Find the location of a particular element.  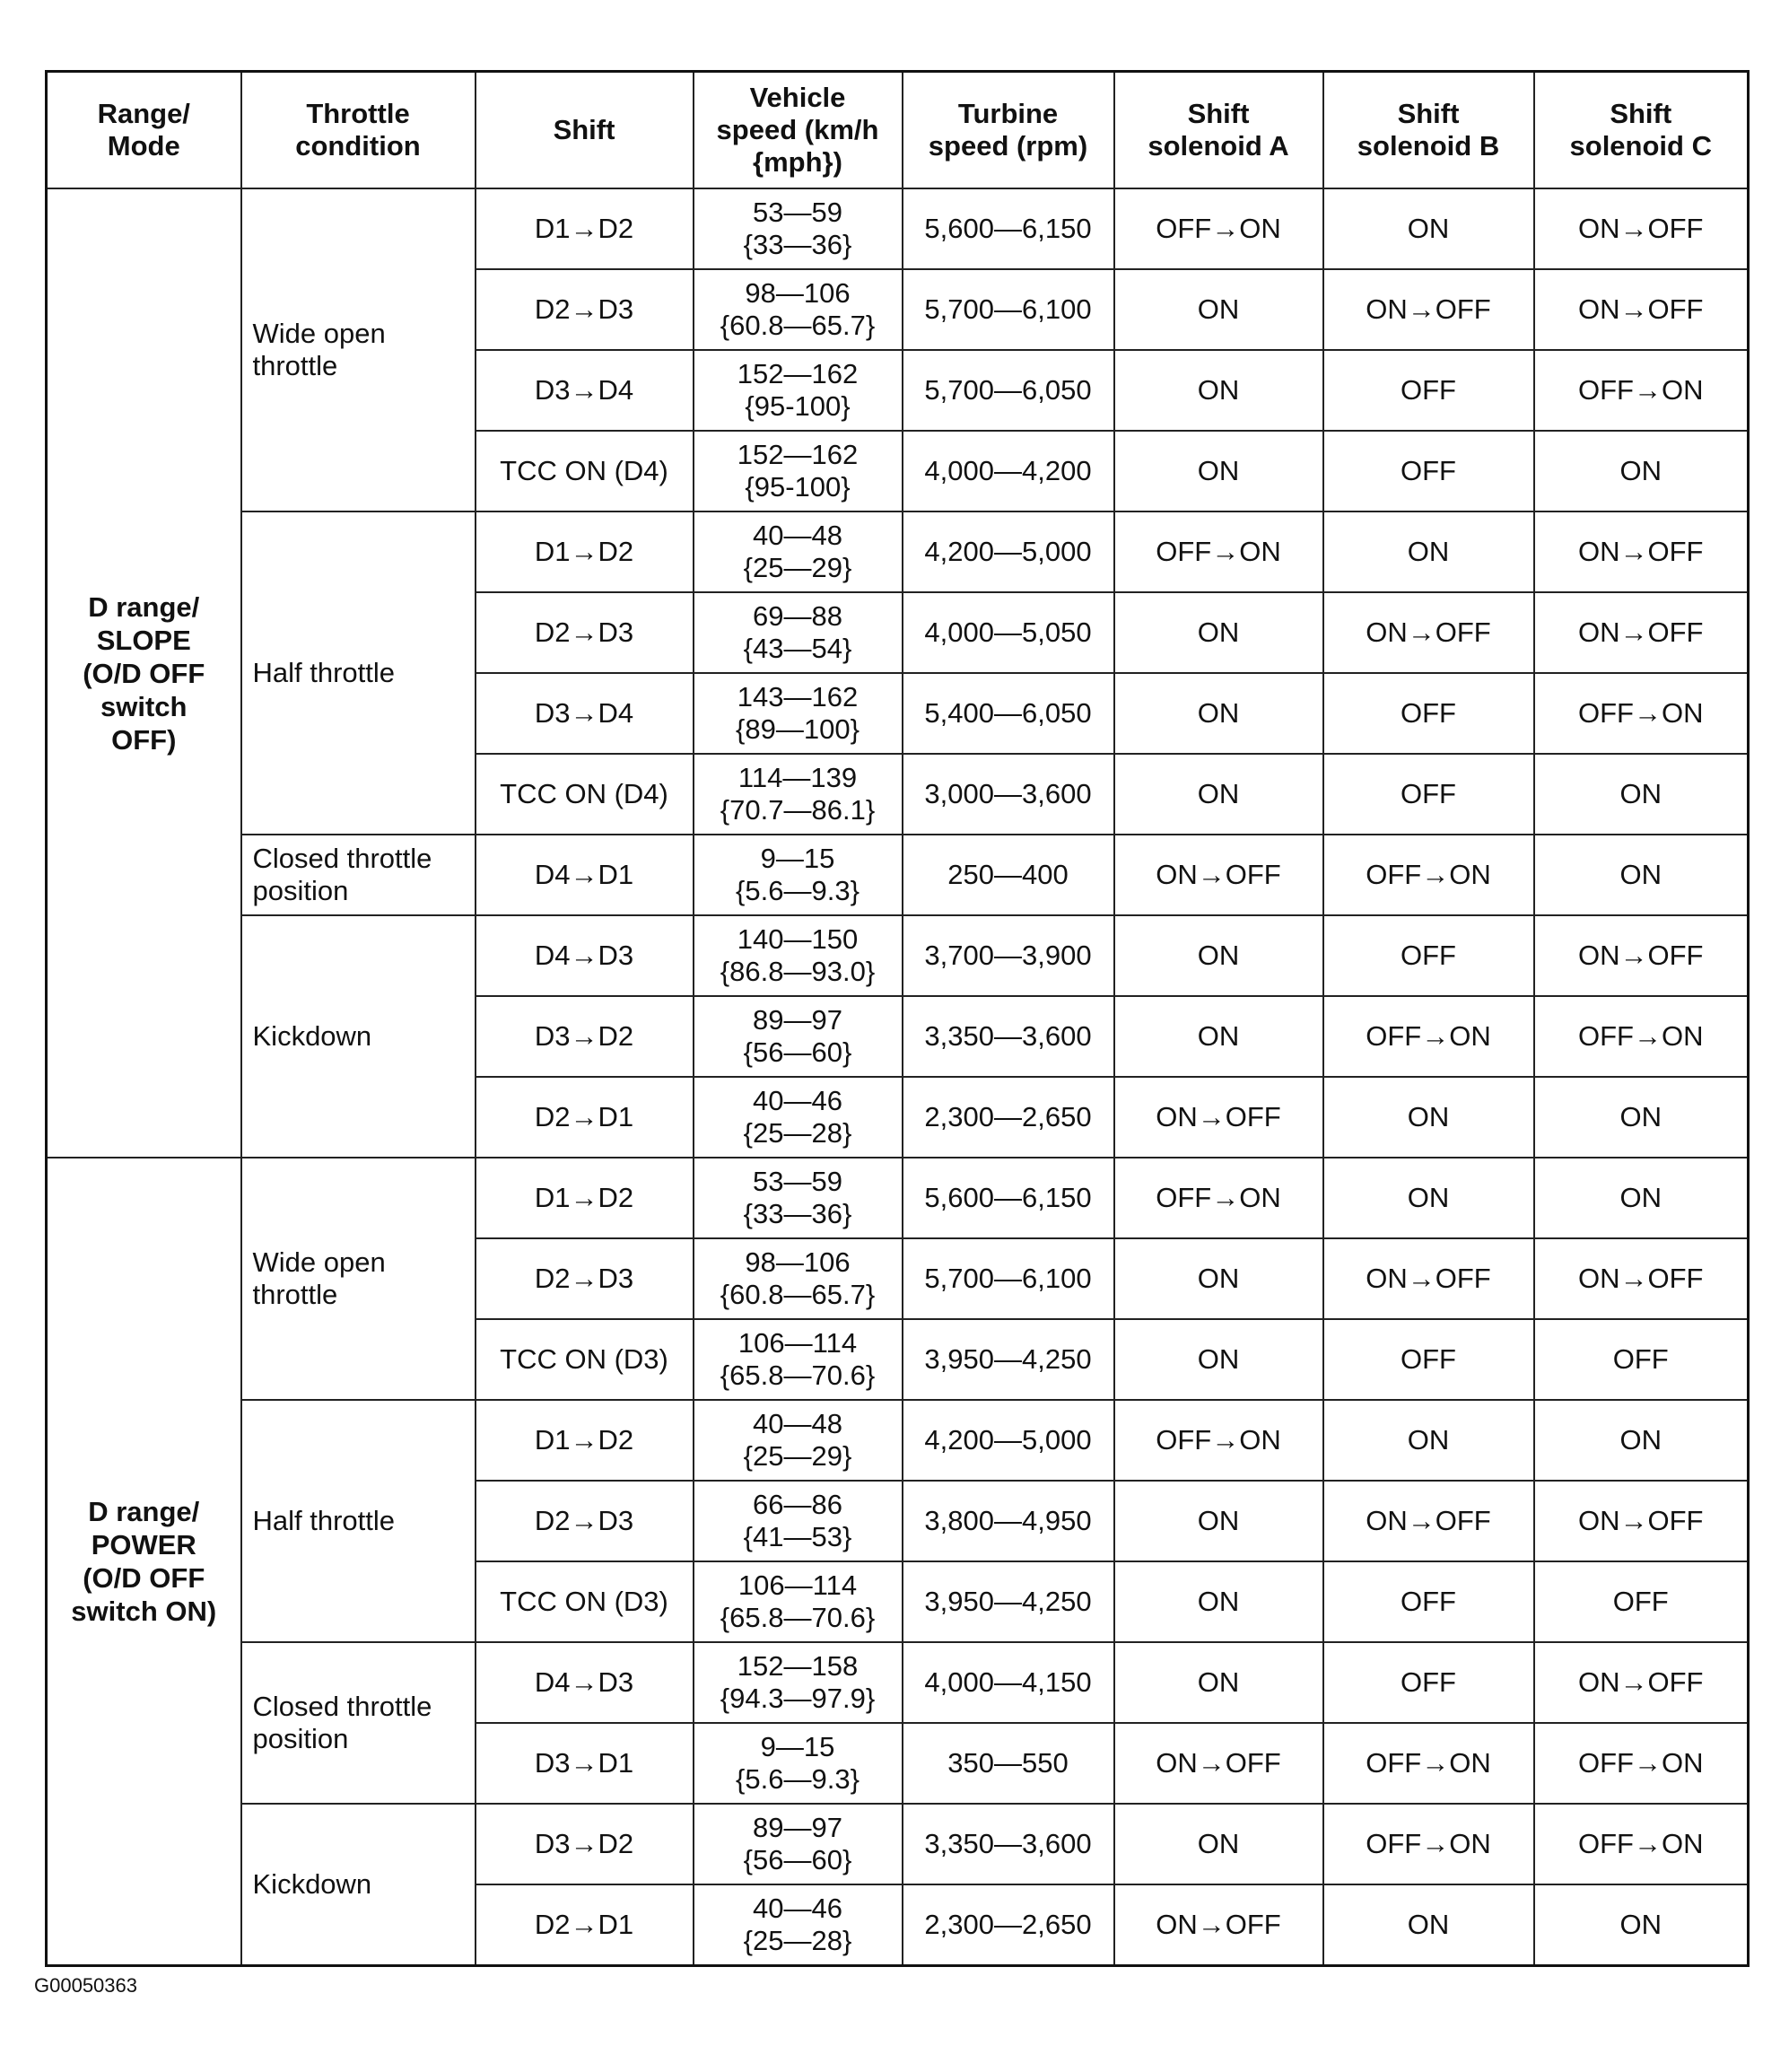

range-mode-cell: D range/POWER (O/D OFF switch ON) is located at coordinates (143, 1562).